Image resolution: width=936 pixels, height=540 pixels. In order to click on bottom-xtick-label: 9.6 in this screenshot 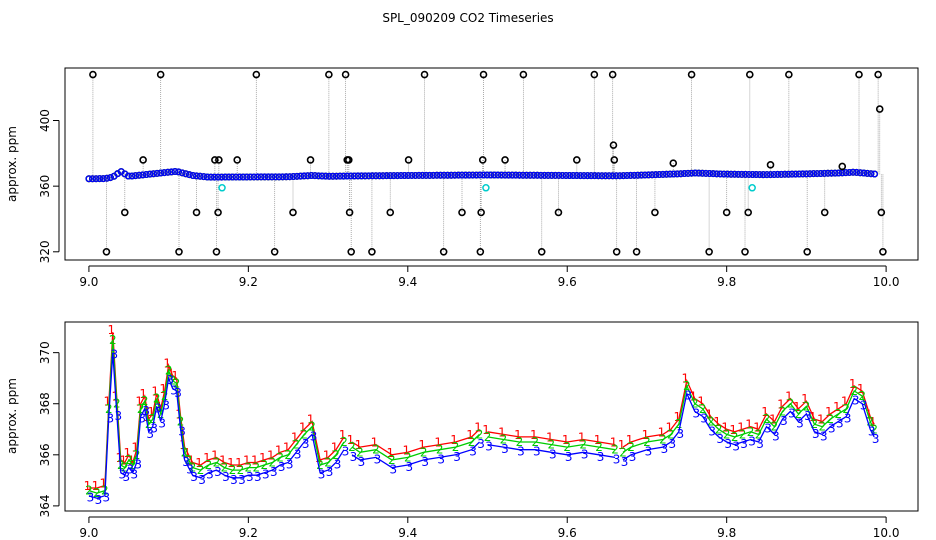, I will do `click(567, 533)`.